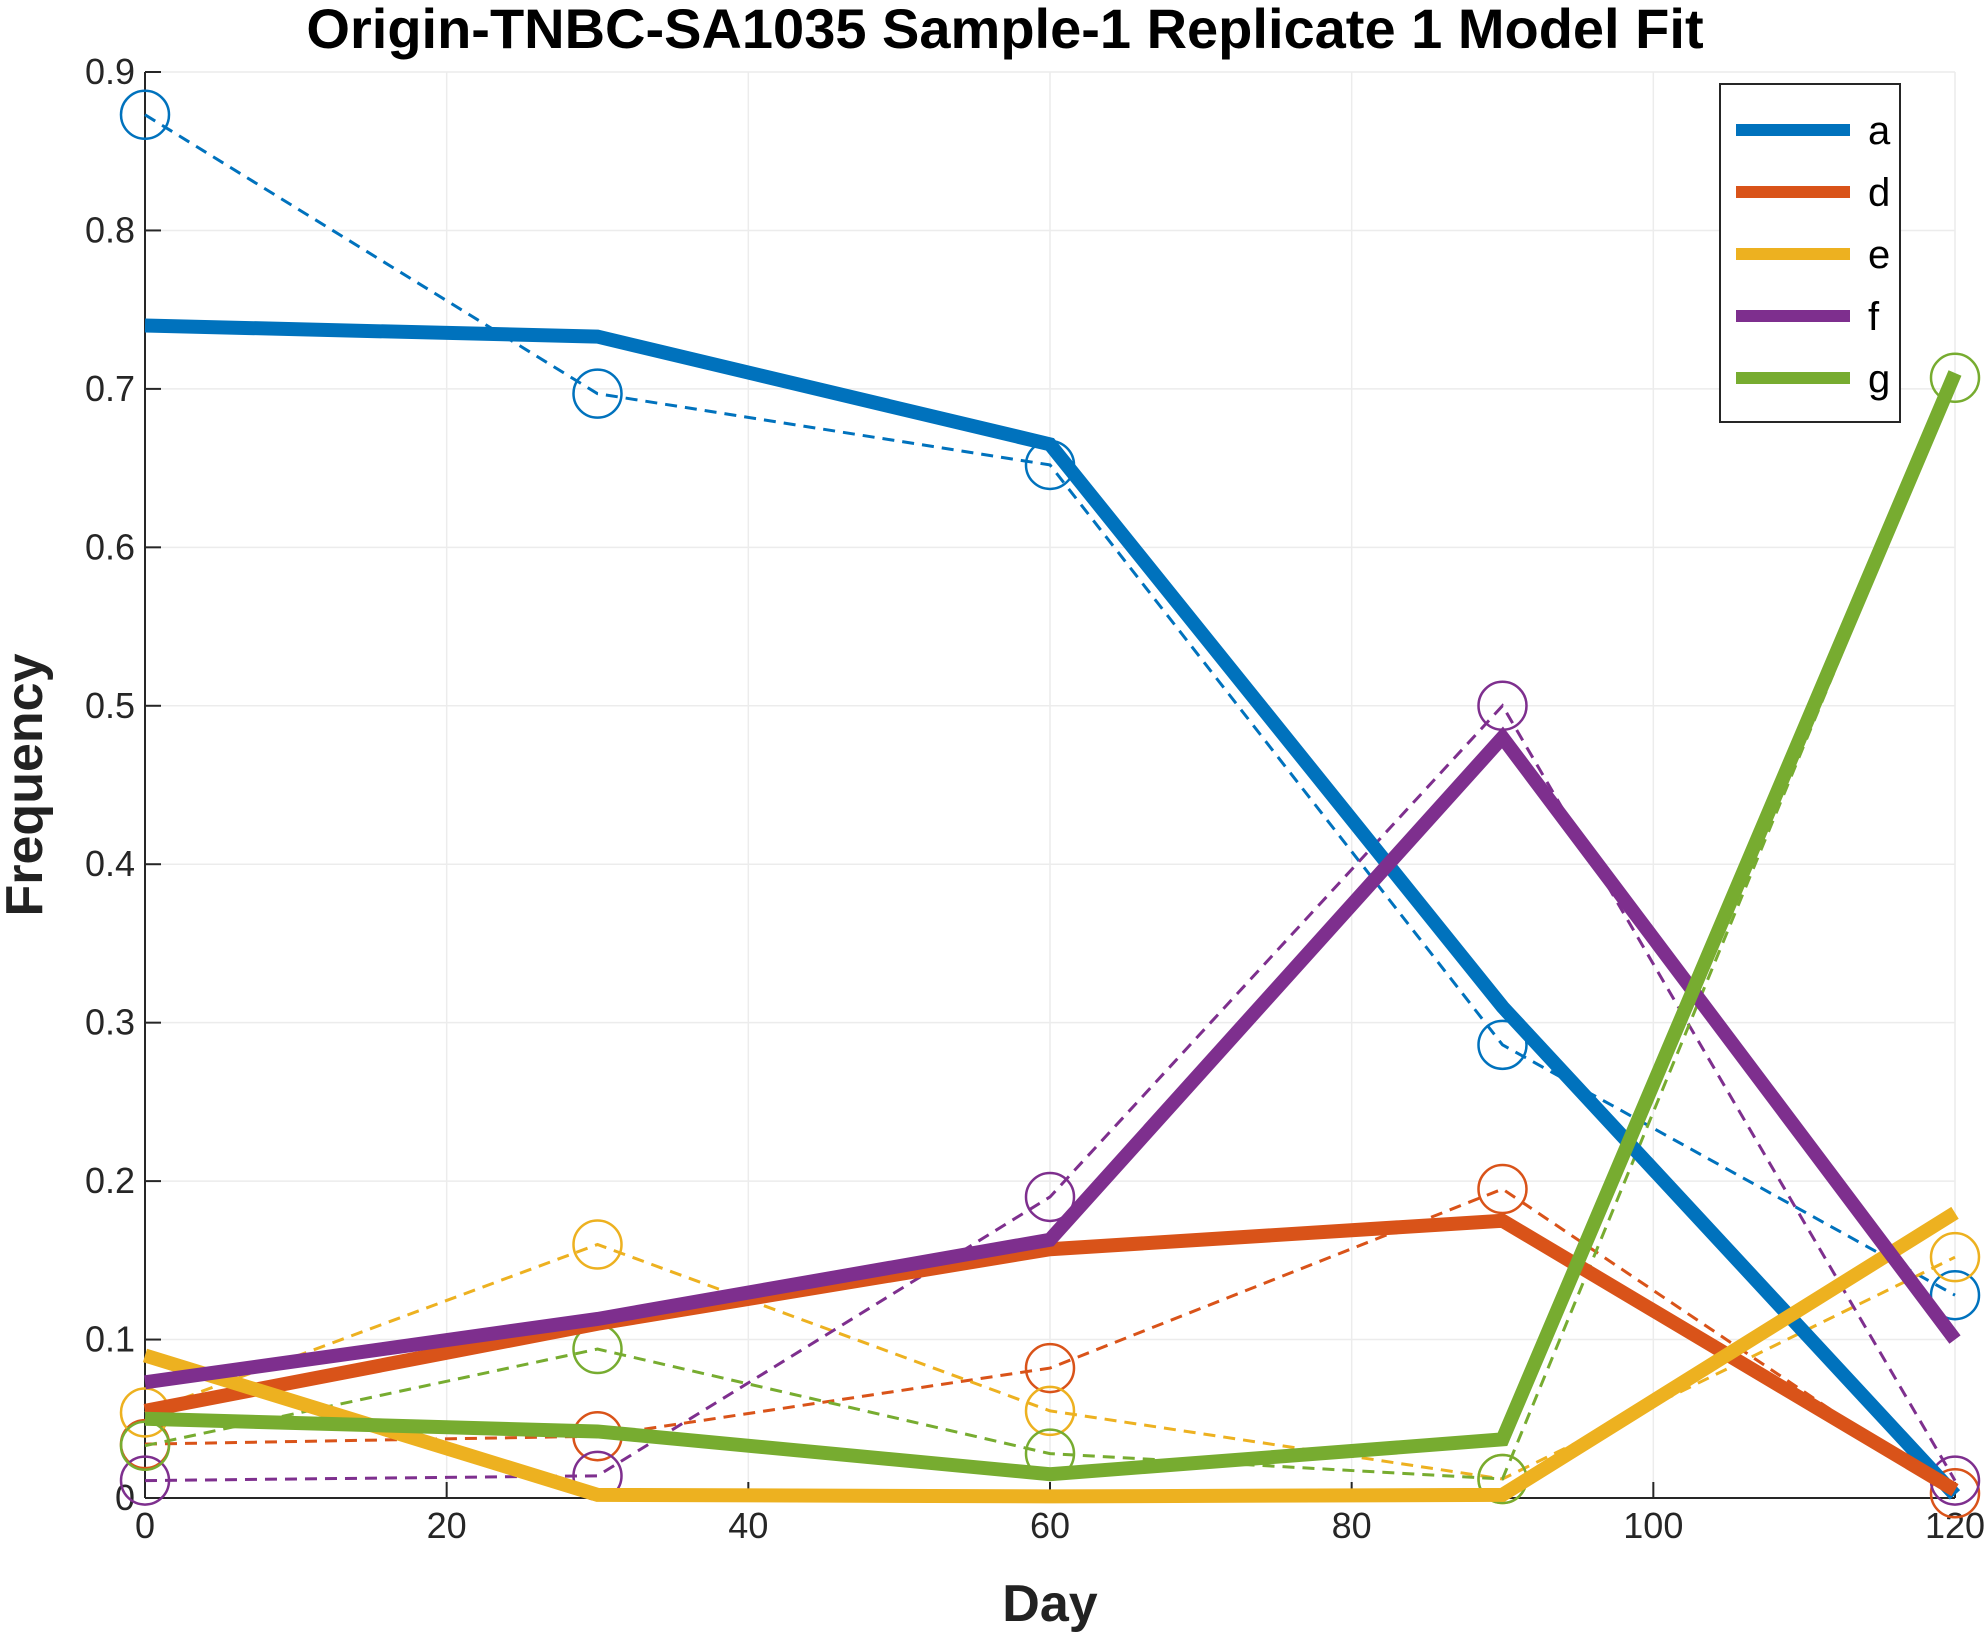 The width and height of the screenshot is (1987, 1637). Describe the element at coordinates (110, 863) in the screenshot. I see `y-tick-label-4: 0.4` at that location.